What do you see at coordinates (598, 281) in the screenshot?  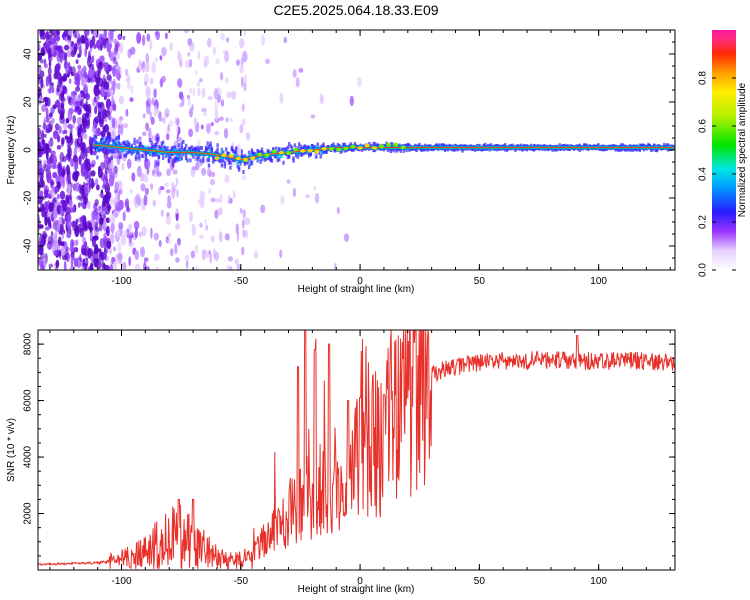 I see `x-tick-label: 100` at bounding box center [598, 281].